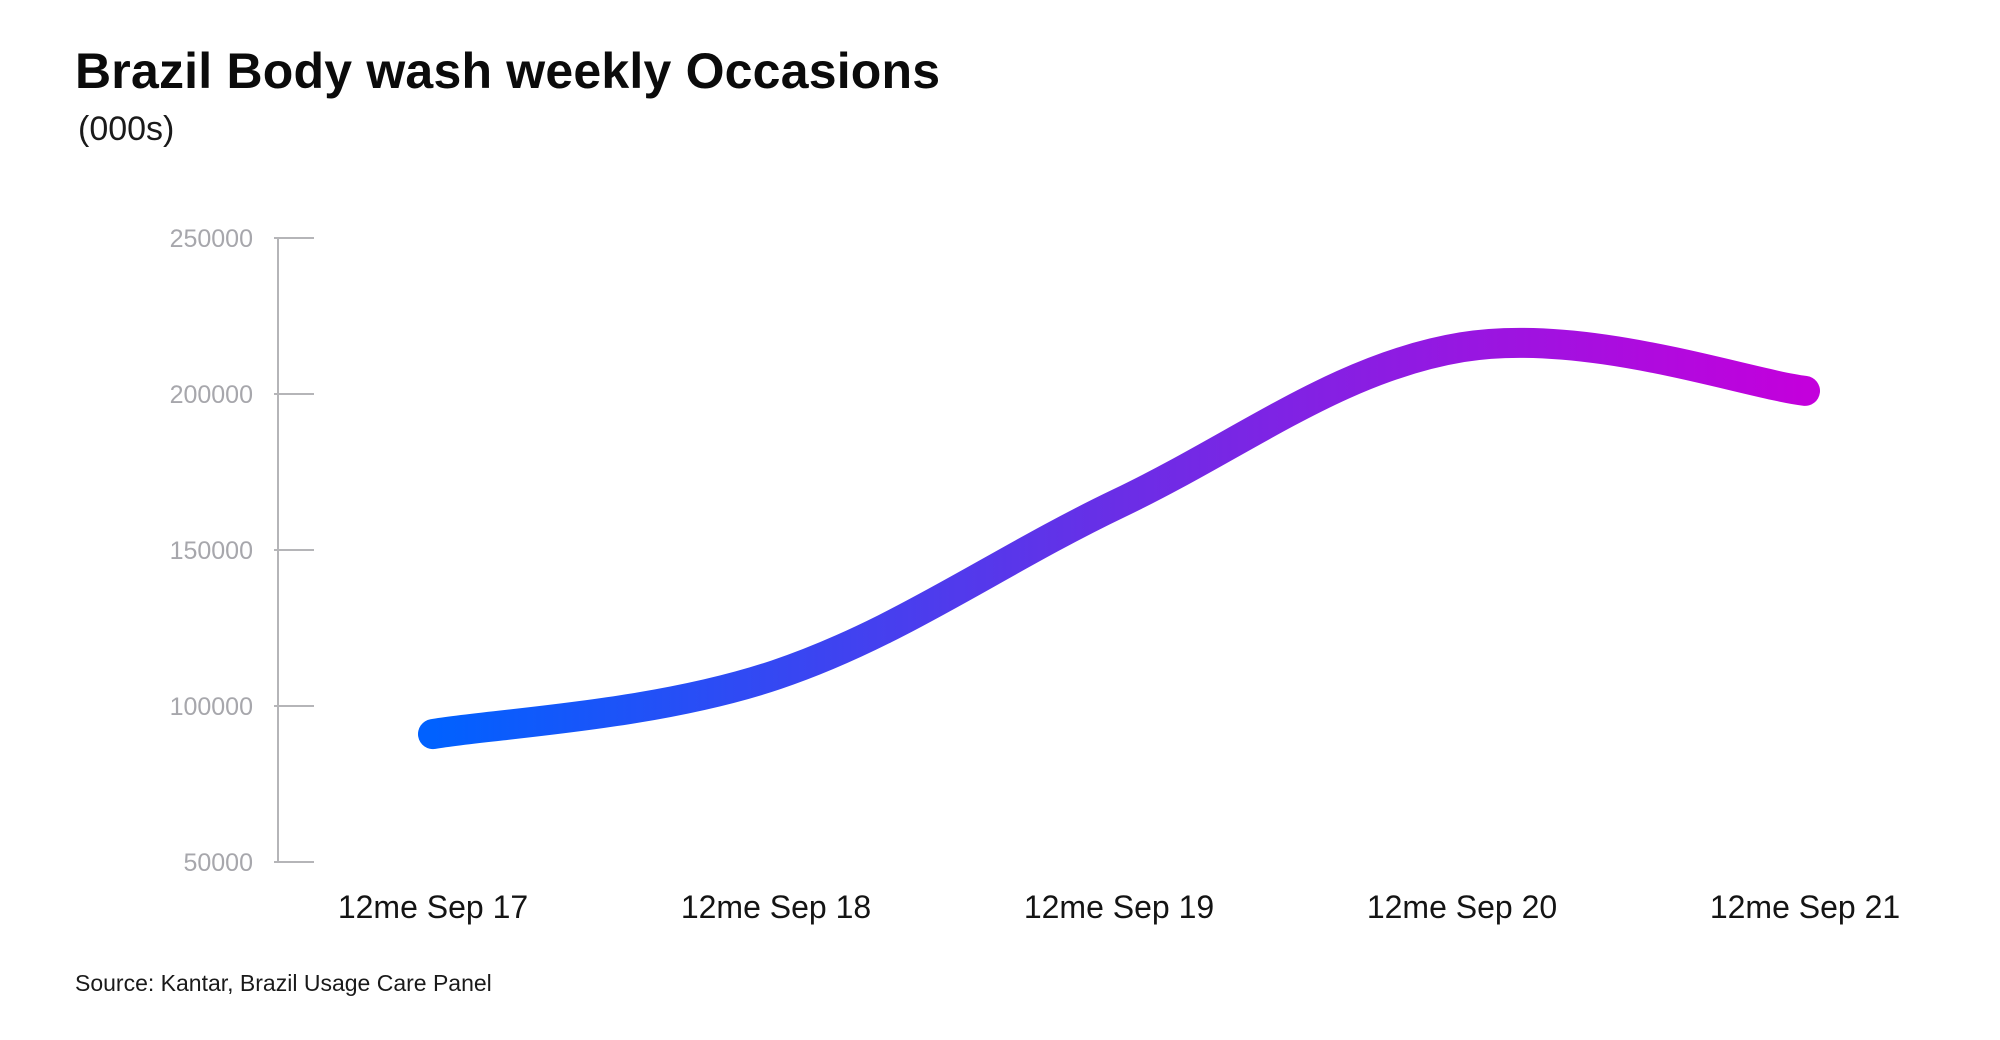 This screenshot has width=2000, height=1040. What do you see at coordinates (211, 395) in the screenshot?
I see `y-tick-label: 200000` at bounding box center [211, 395].